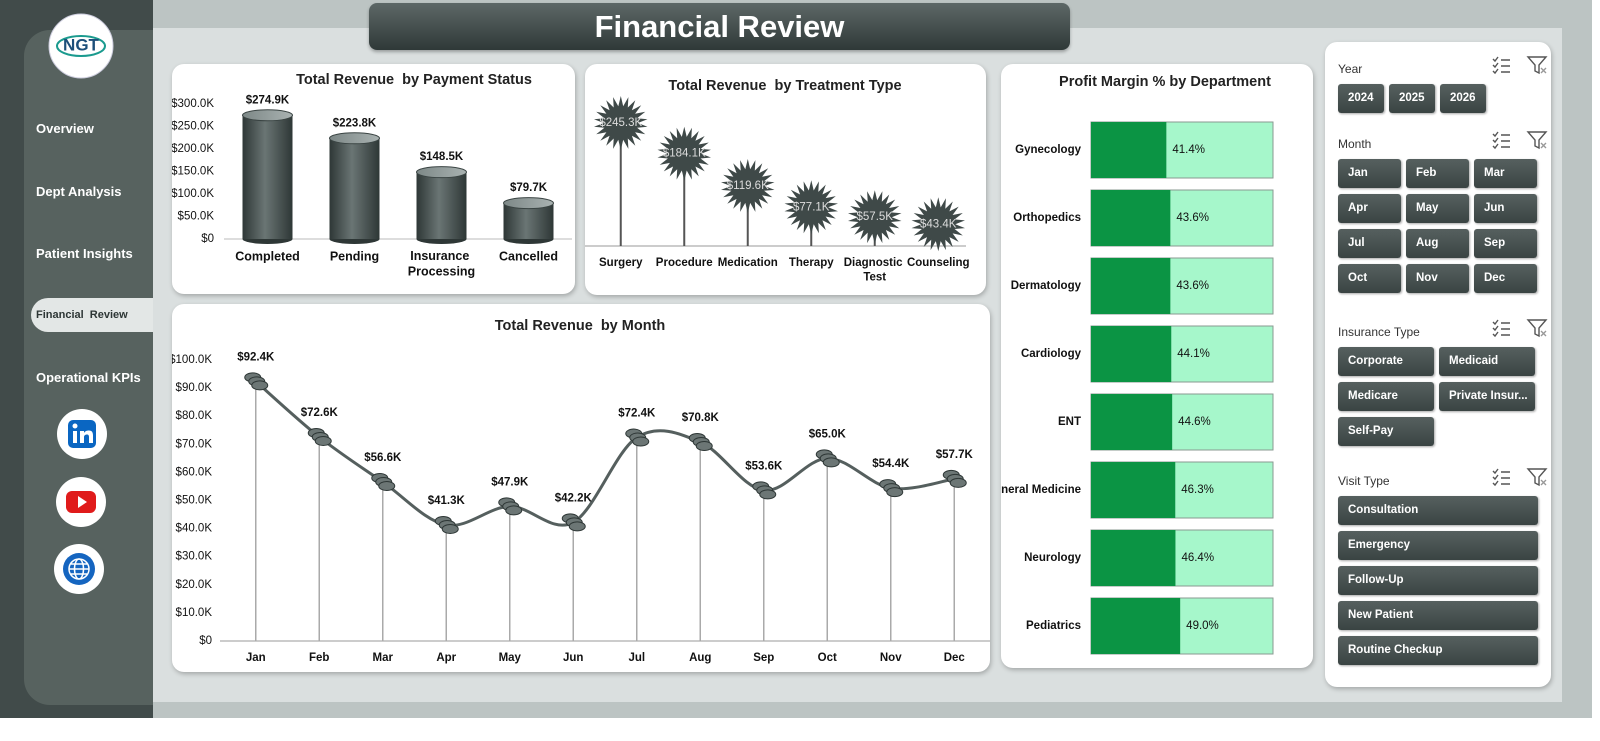  Describe the element at coordinates (193, 172) in the screenshot. I see `y-tick-label: $150.0K` at that location.